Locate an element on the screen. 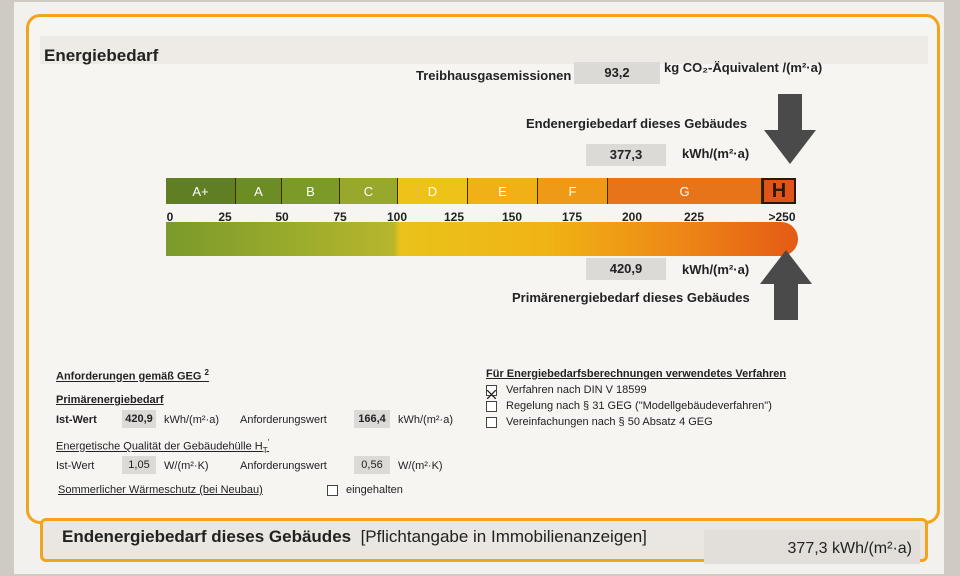 The height and width of the screenshot is (576, 960). bottom-value-box: 377,3 kWh/(m²·a) is located at coordinates (812, 547).